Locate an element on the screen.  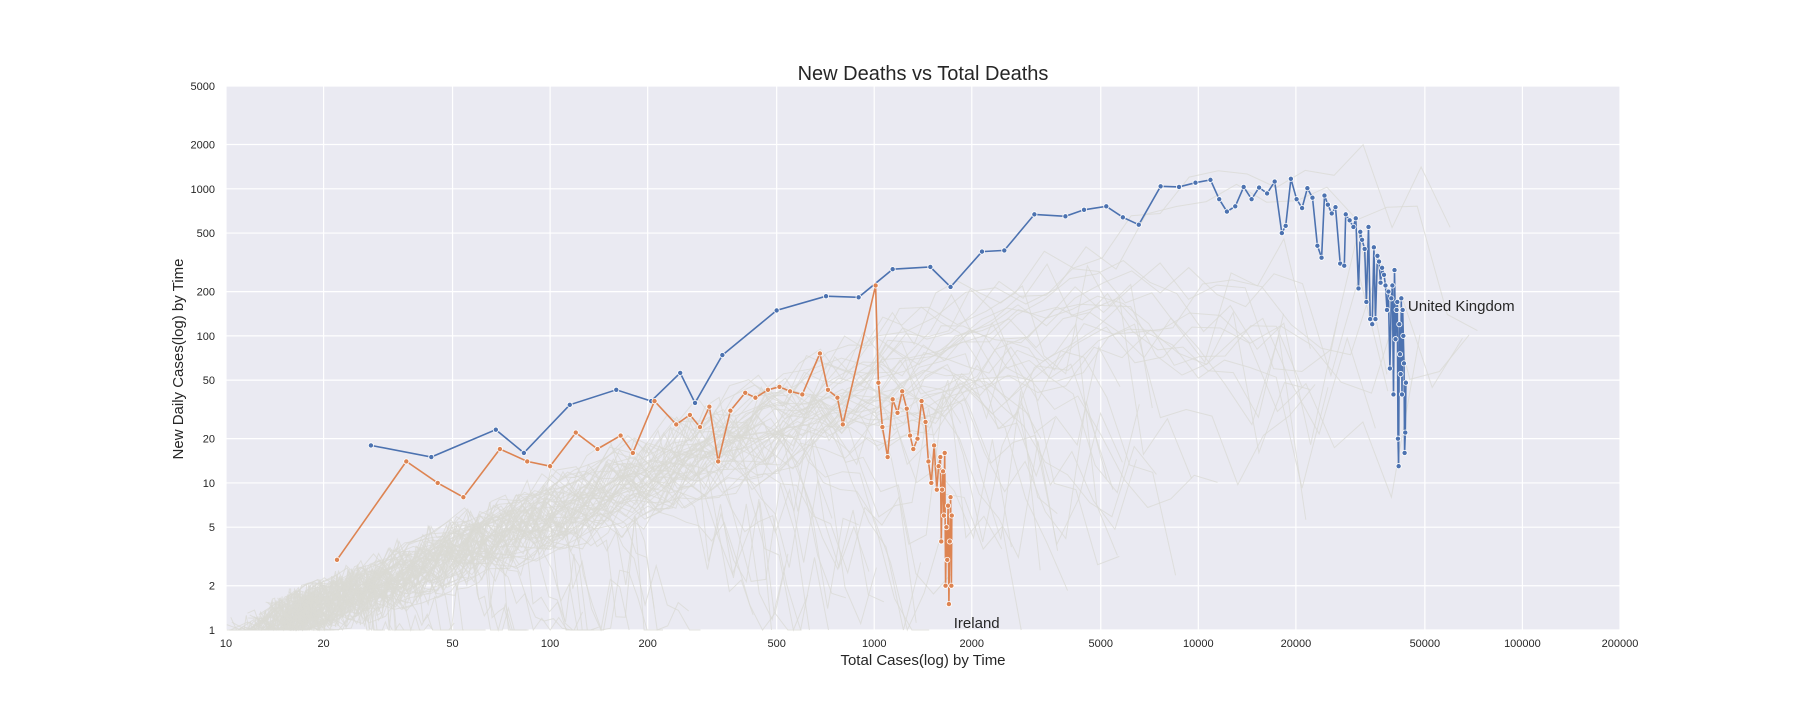
y-tick-labels: 1 2 5 10 20 50 100 200 500 1000 2000 5000 is located at coordinates (203, 359).